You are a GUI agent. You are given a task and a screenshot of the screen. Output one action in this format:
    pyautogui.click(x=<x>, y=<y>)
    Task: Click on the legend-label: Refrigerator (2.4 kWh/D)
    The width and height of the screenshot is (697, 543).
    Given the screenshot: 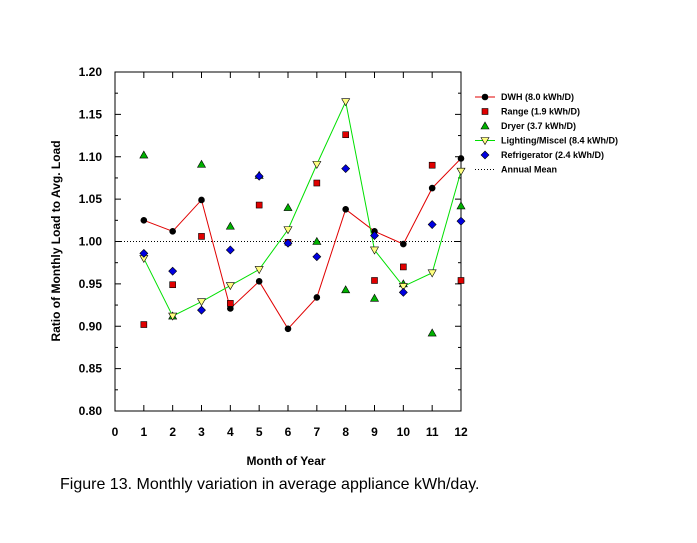 What is the action you would take?
    pyautogui.click(x=552, y=155)
    